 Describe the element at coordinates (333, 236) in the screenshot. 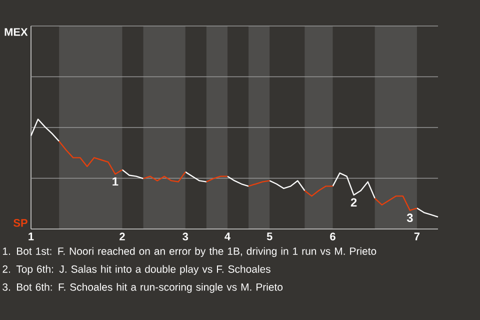

I see `x-tick-label: 6` at that location.